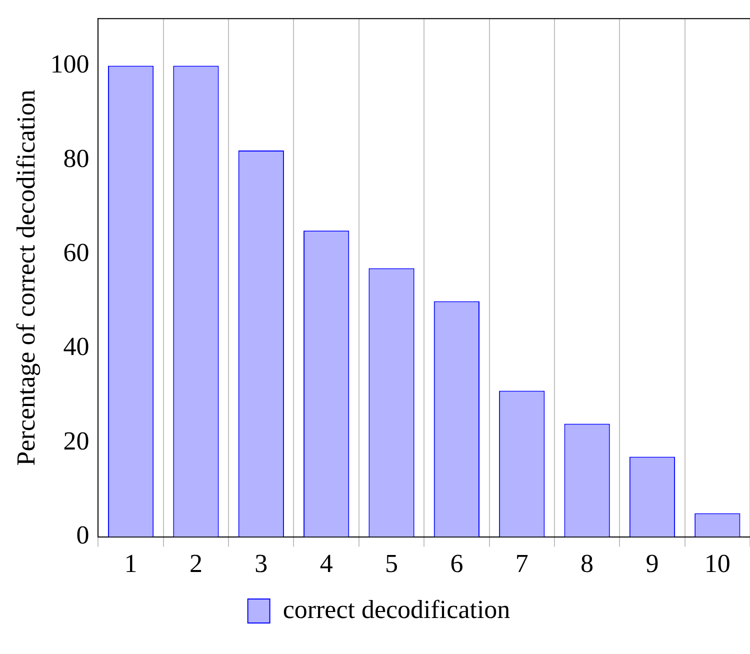 This screenshot has width=750, height=654. What do you see at coordinates (326, 563) in the screenshot?
I see `x-tick-label: 4` at bounding box center [326, 563].